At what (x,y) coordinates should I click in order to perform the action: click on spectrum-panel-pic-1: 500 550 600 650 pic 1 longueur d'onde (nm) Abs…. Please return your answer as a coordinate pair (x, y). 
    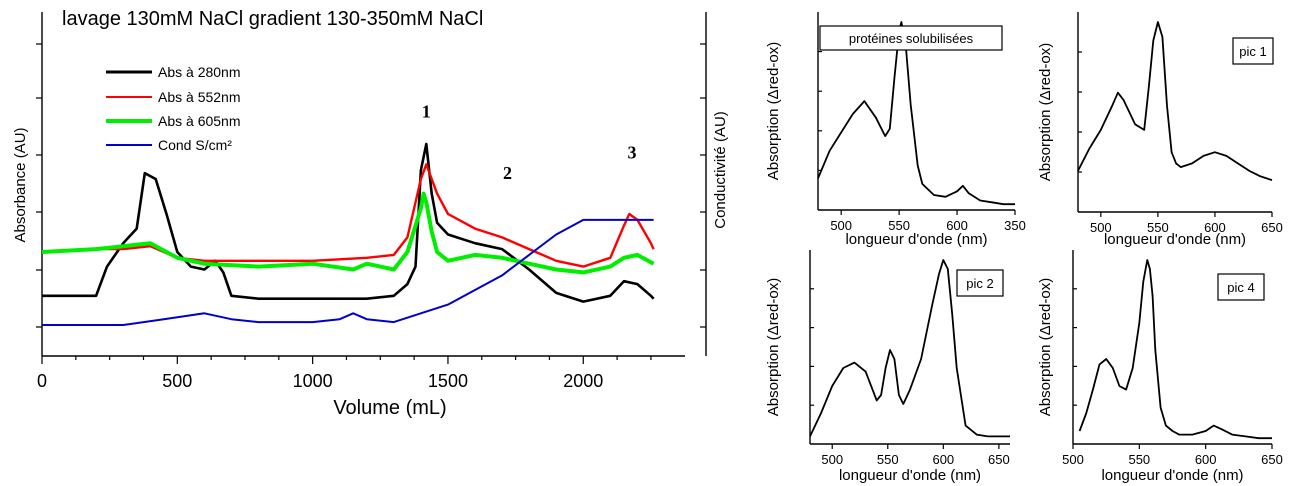
    Looking at the image, I should click on (1160, 130).